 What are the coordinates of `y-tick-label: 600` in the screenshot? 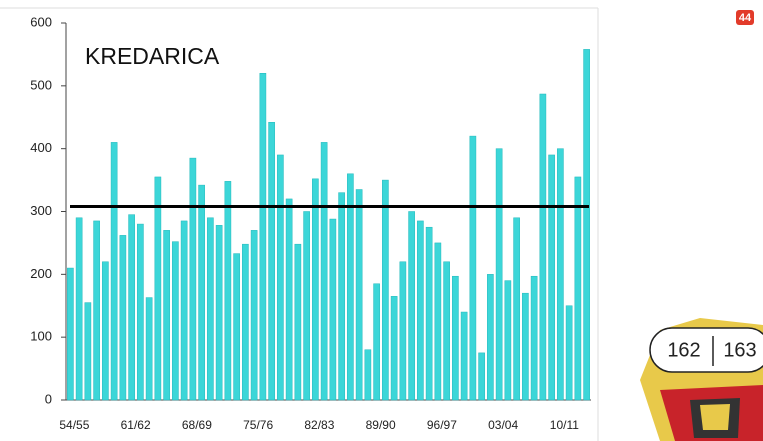 It's located at (41, 21).